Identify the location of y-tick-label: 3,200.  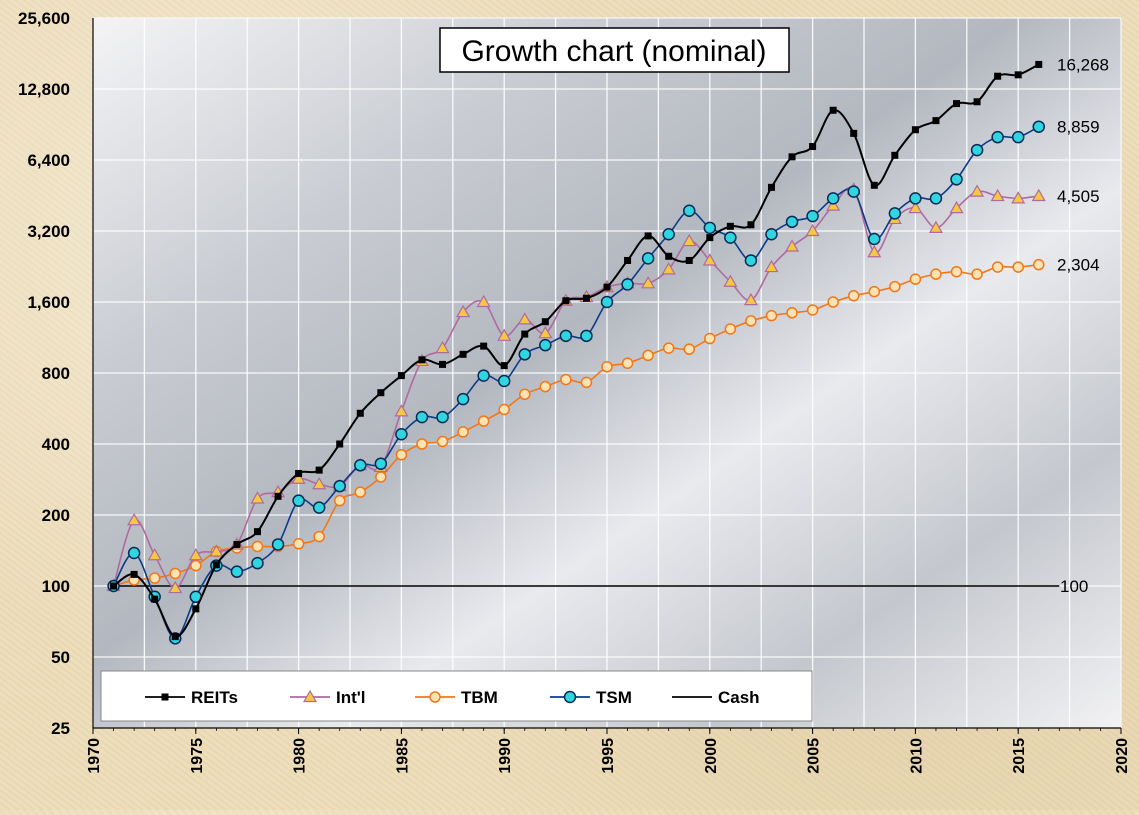
(48, 231).